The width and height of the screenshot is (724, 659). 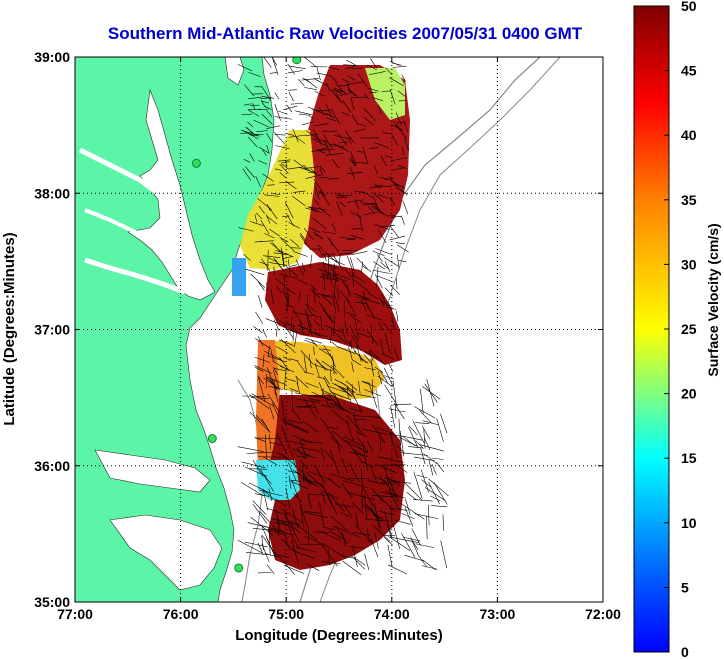 What do you see at coordinates (689, 394) in the screenshot?
I see `colorbar-tick-label: 20` at bounding box center [689, 394].